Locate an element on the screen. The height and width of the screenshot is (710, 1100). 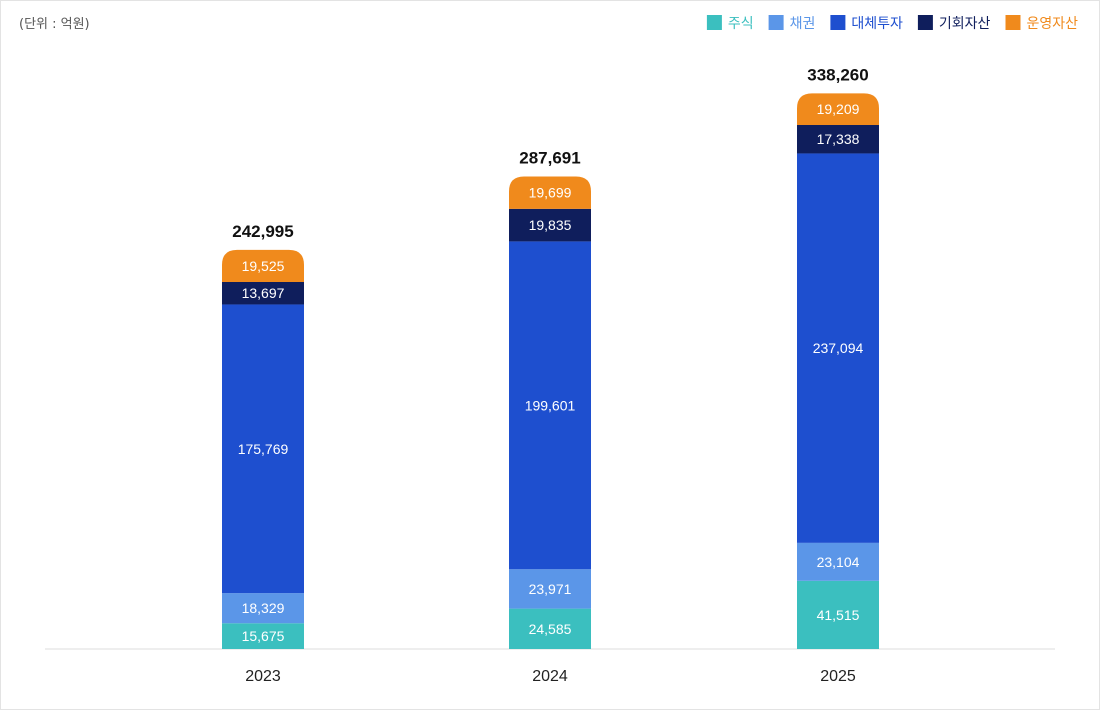
x-tick-label: 2024 is located at coordinates (550, 676).